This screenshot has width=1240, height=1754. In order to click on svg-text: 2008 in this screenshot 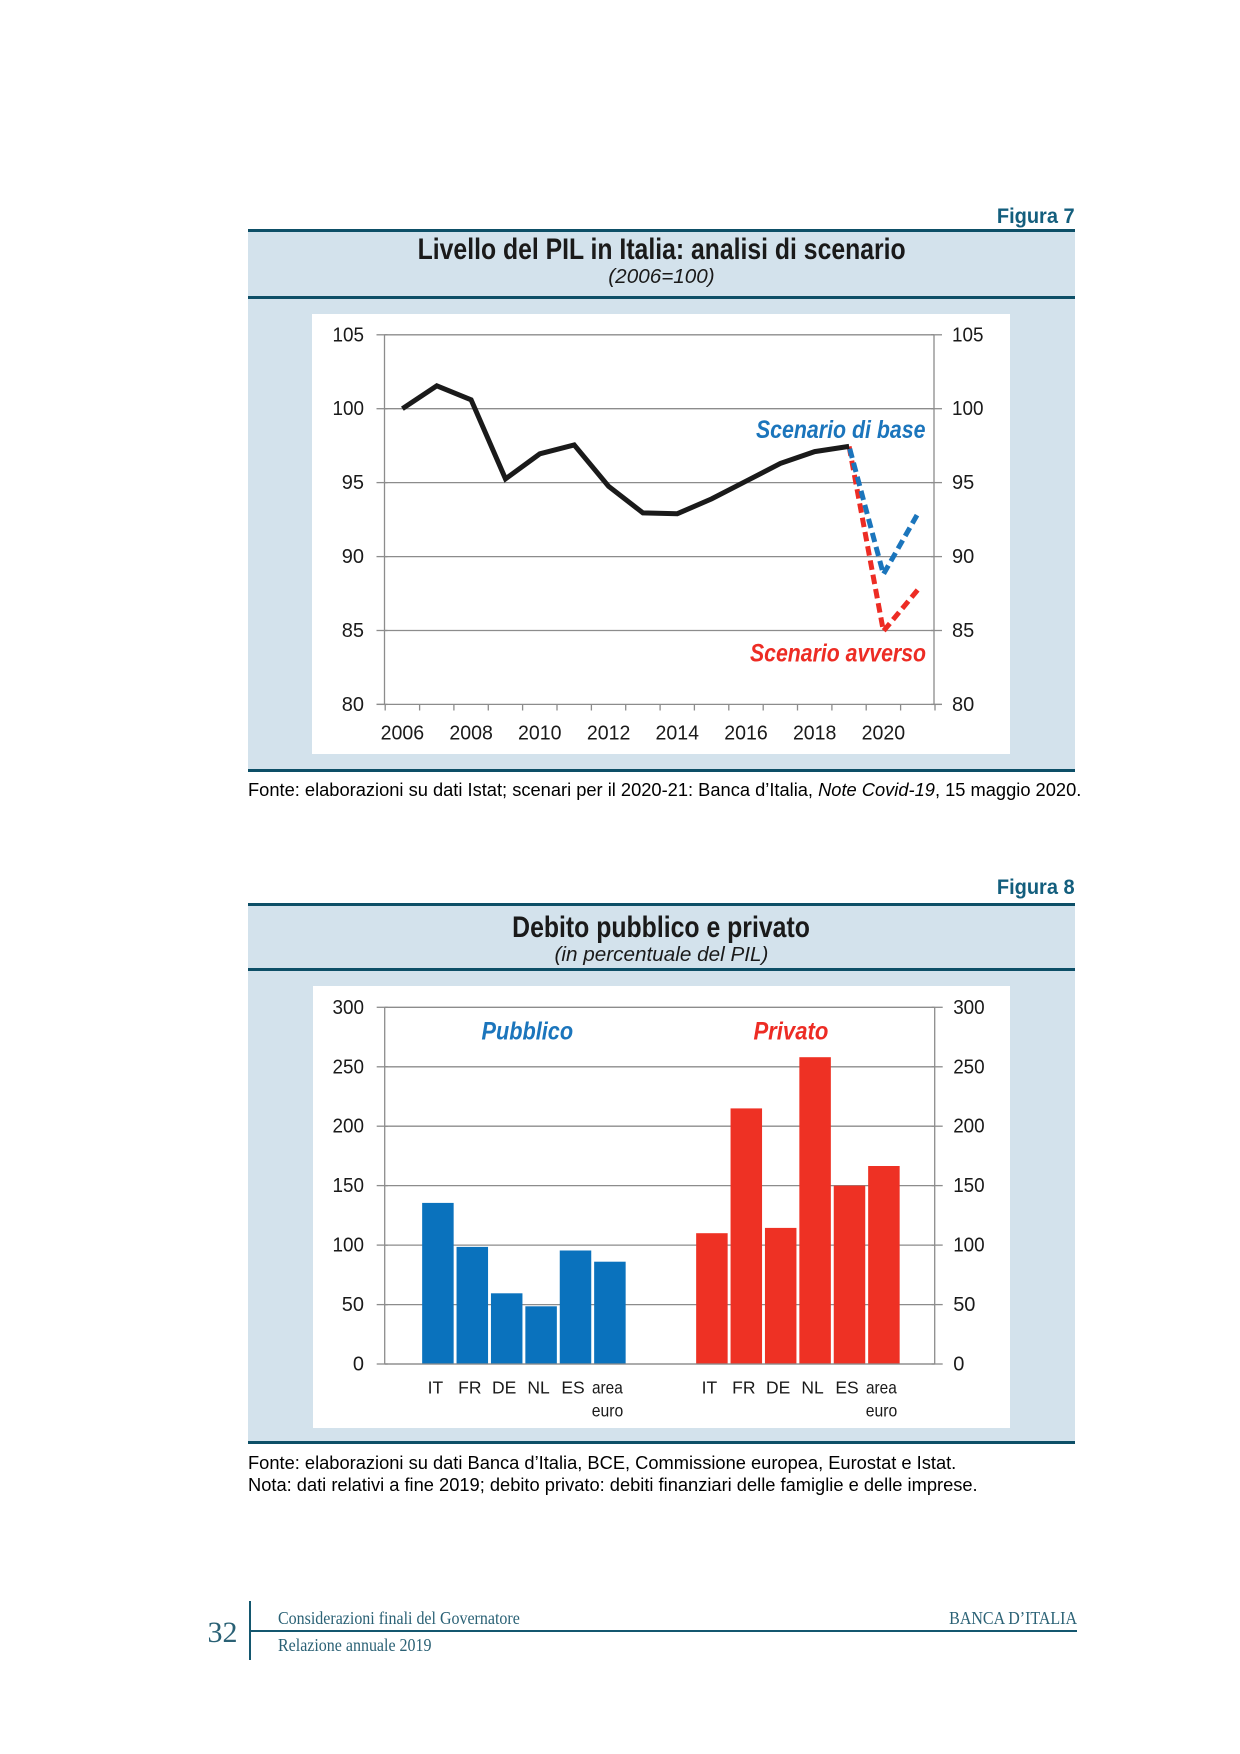, I will do `click(471, 734)`.